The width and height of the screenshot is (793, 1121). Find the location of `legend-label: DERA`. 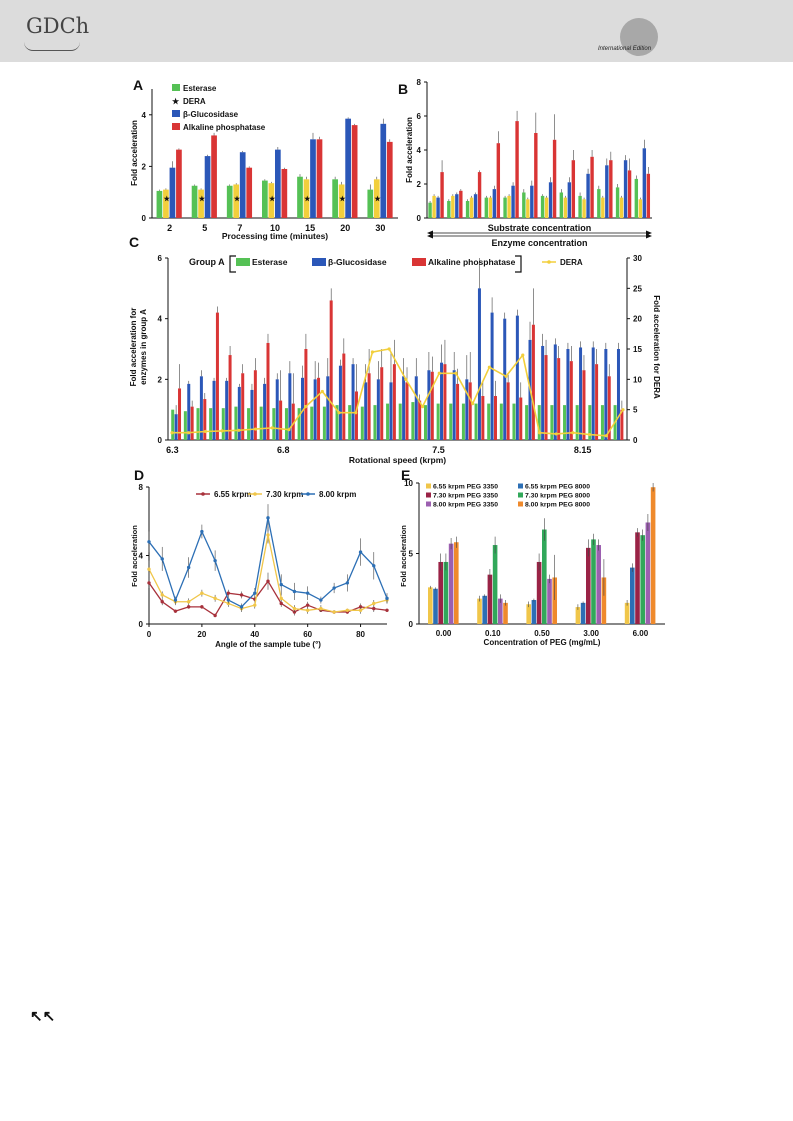

legend-label: DERA is located at coordinates (571, 262).